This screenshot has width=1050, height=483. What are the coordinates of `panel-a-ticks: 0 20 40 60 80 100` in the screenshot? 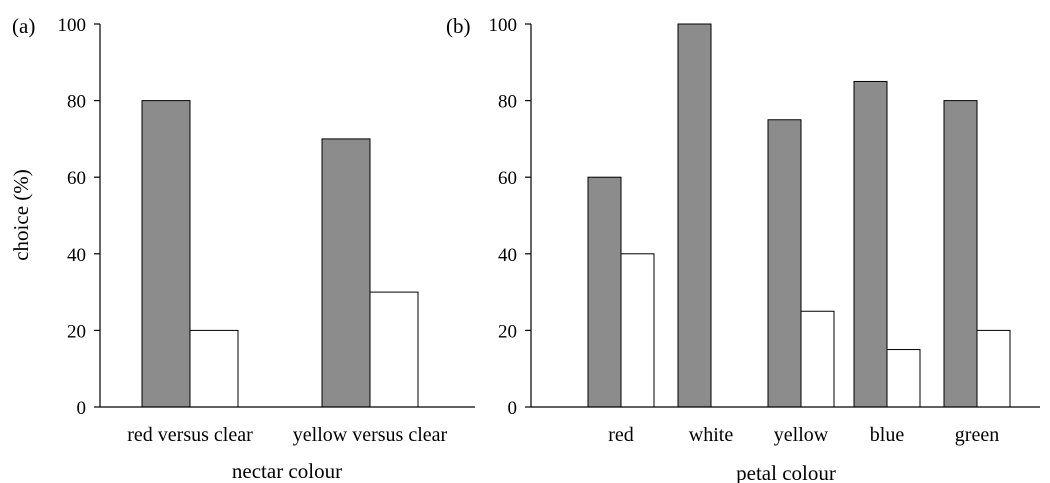 It's located at (79, 217).